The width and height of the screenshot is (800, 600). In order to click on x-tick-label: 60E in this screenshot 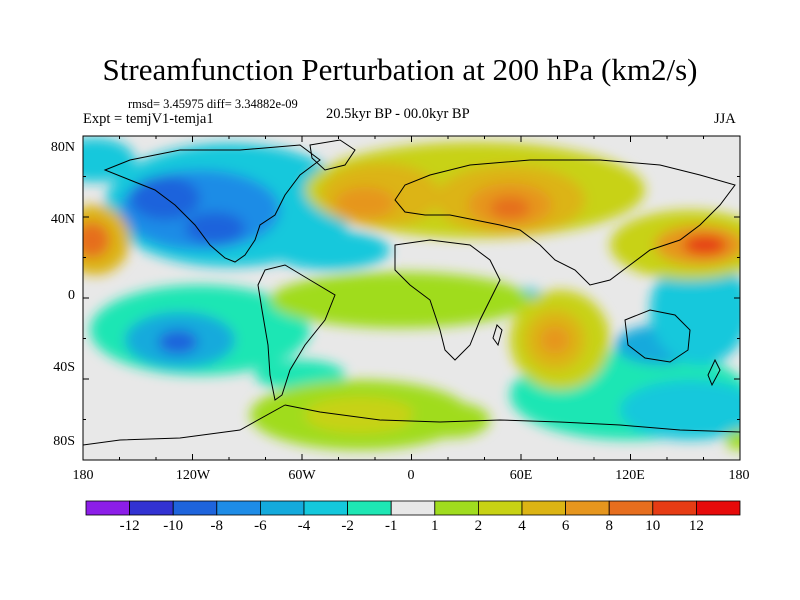, I will do `click(521, 475)`.